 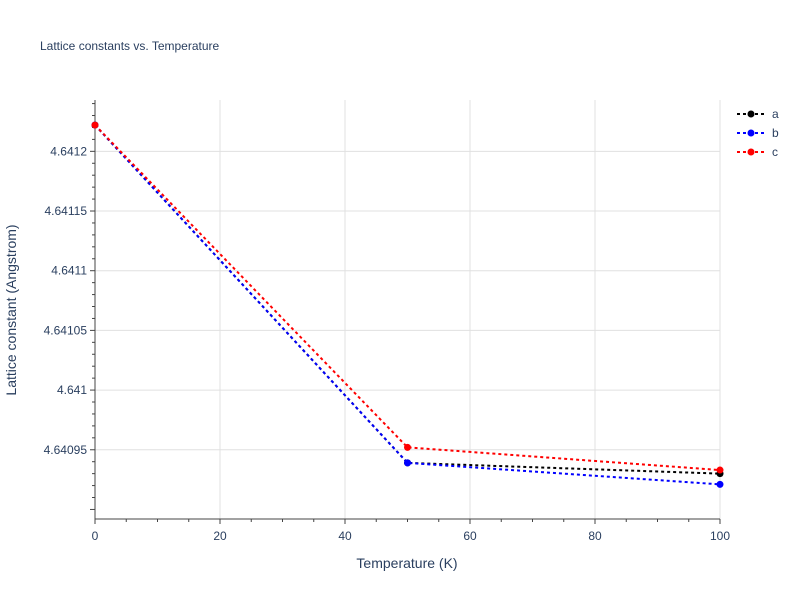 What do you see at coordinates (758, 114) in the screenshot?
I see `legend-item-a: a` at bounding box center [758, 114].